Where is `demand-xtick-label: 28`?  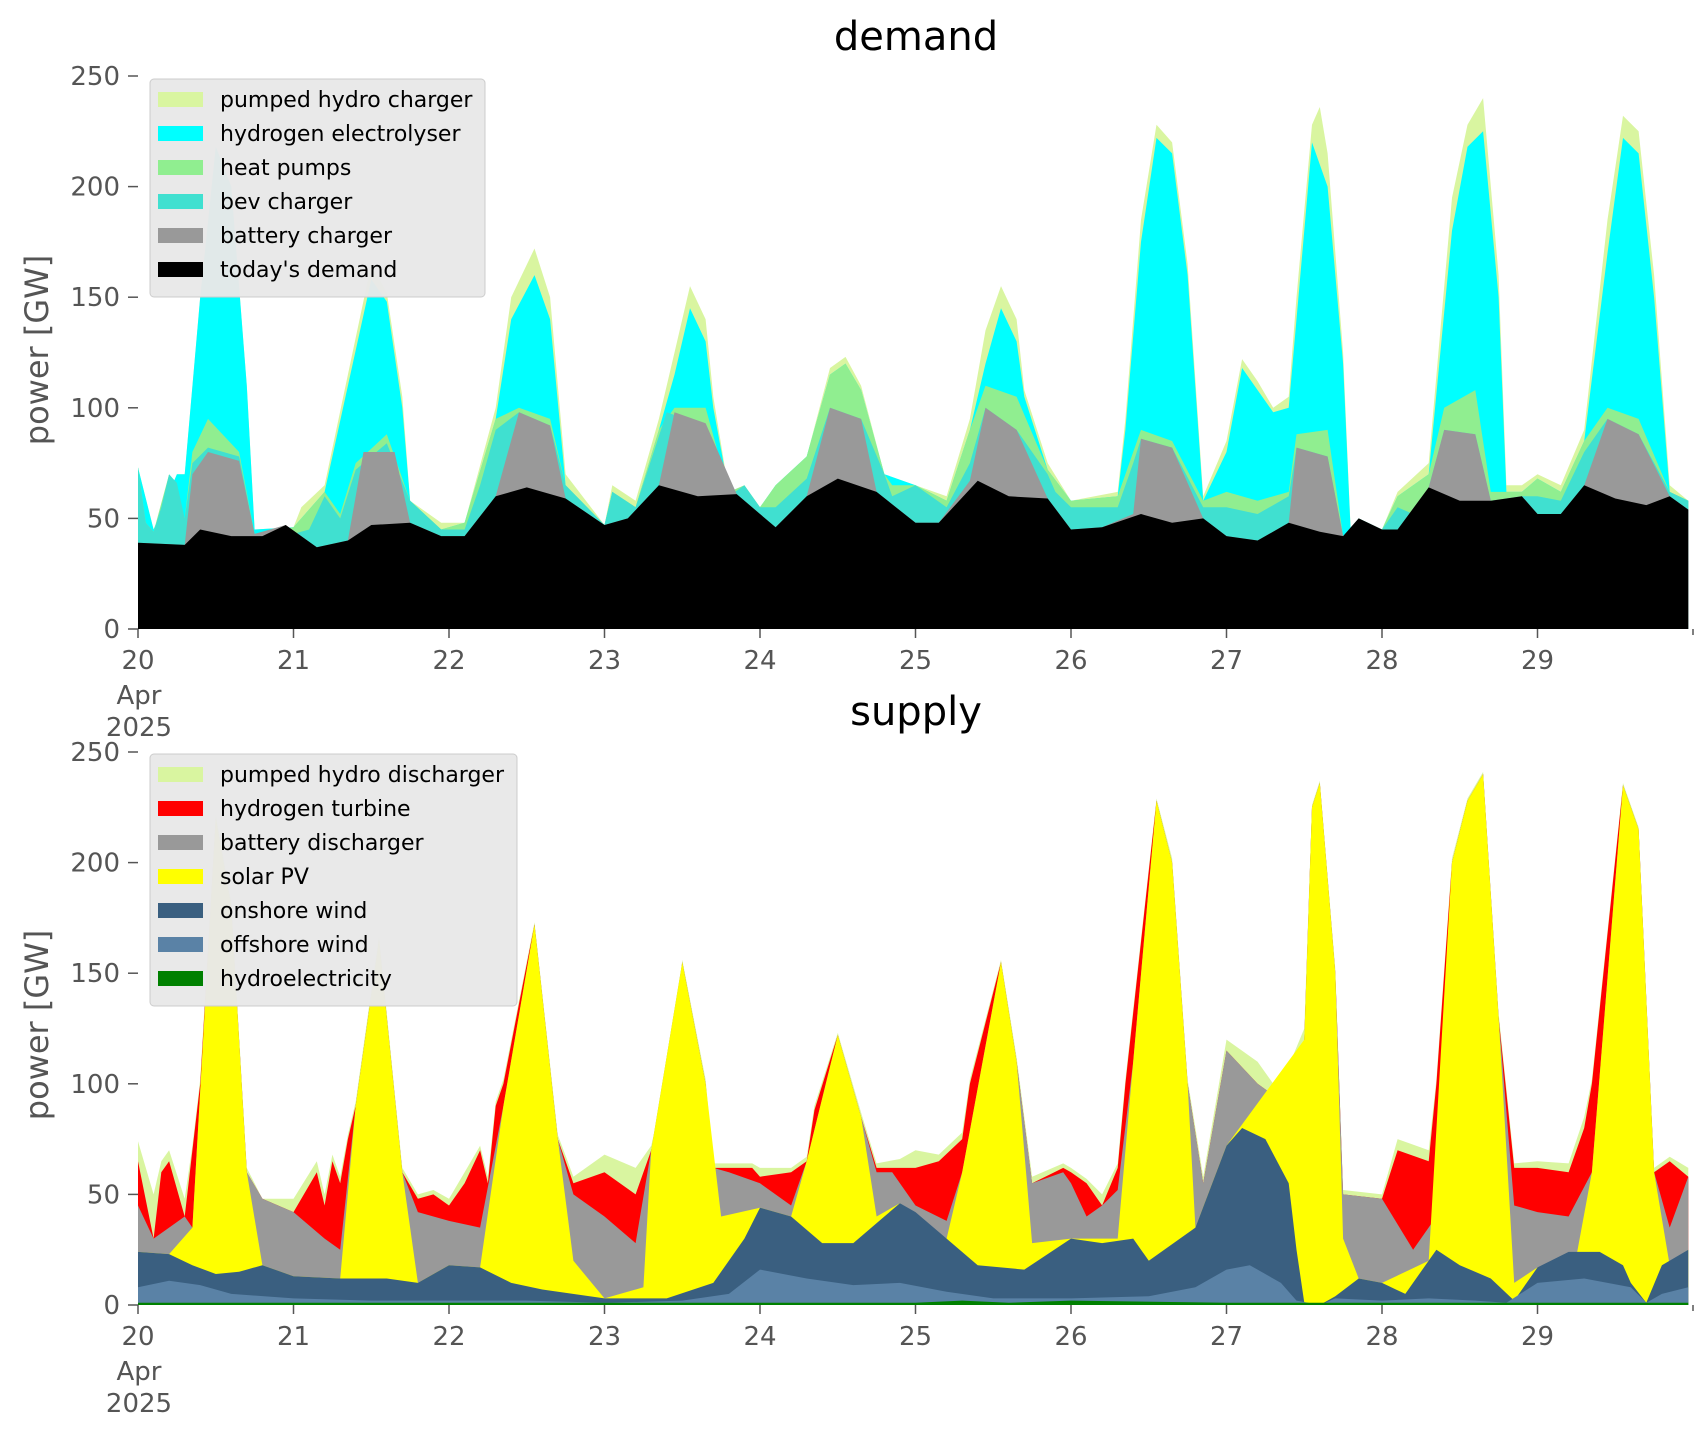 demand-xtick-label: 28 is located at coordinates (1381, 661).